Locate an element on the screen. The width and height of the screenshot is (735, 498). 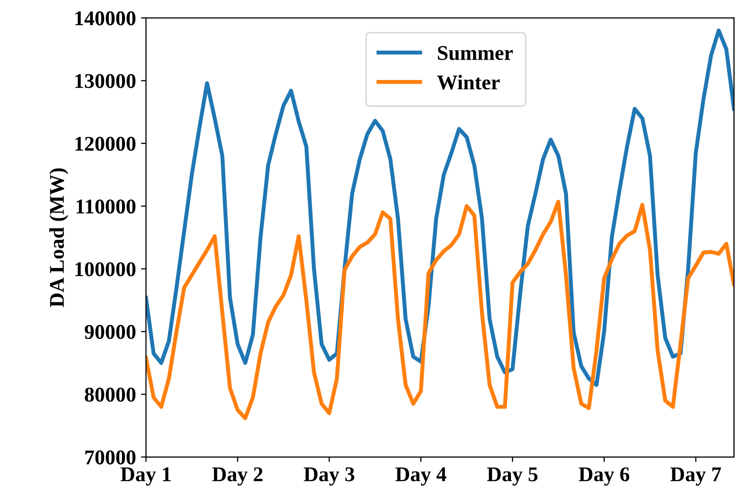
legend-label: Winter is located at coordinates (468, 82).